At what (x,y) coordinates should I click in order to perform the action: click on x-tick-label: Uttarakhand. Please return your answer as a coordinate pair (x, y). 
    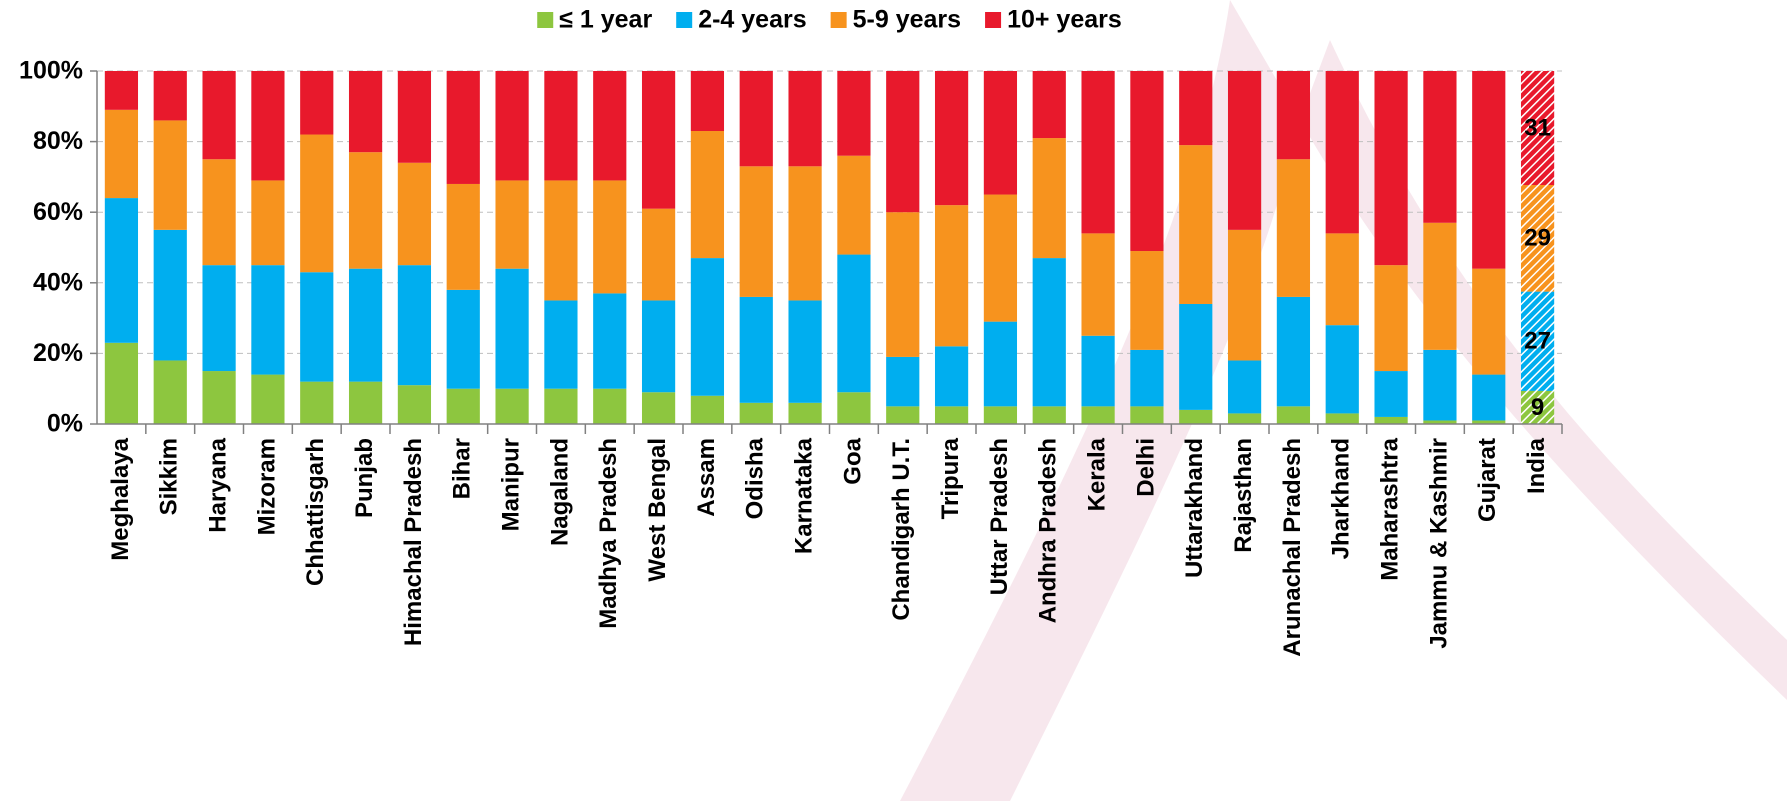
    Looking at the image, I should click on (1194, 508).